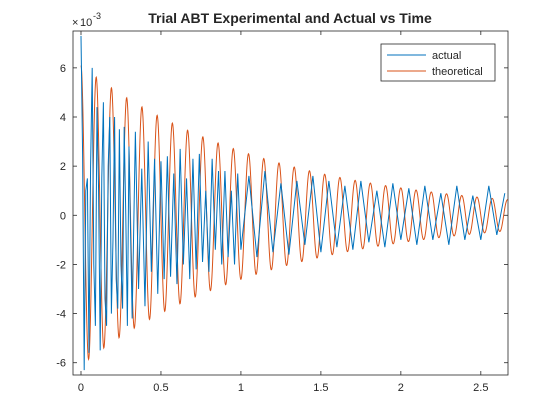 The height and width of the screenshot is (420, 560). I want to click on y-exponent-base: 10, so click(86, 23).